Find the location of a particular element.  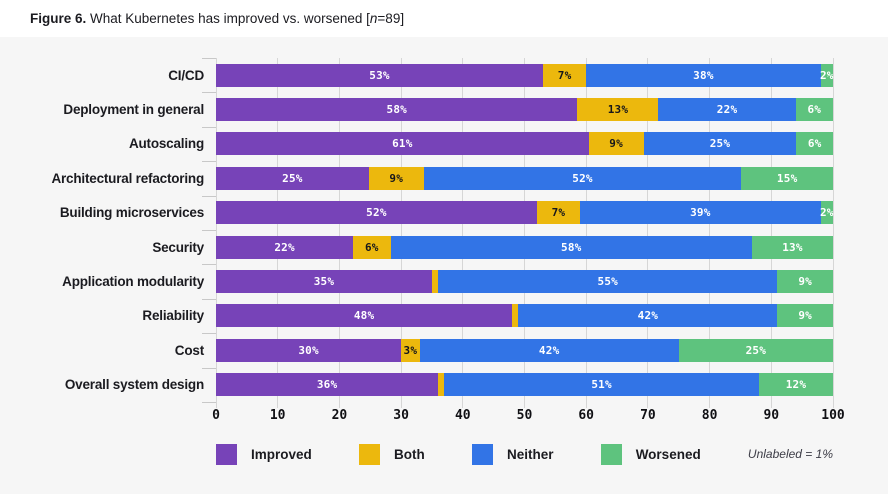

bar-track: 30% 3% 42% 25% is located at coordinates (524, 350).